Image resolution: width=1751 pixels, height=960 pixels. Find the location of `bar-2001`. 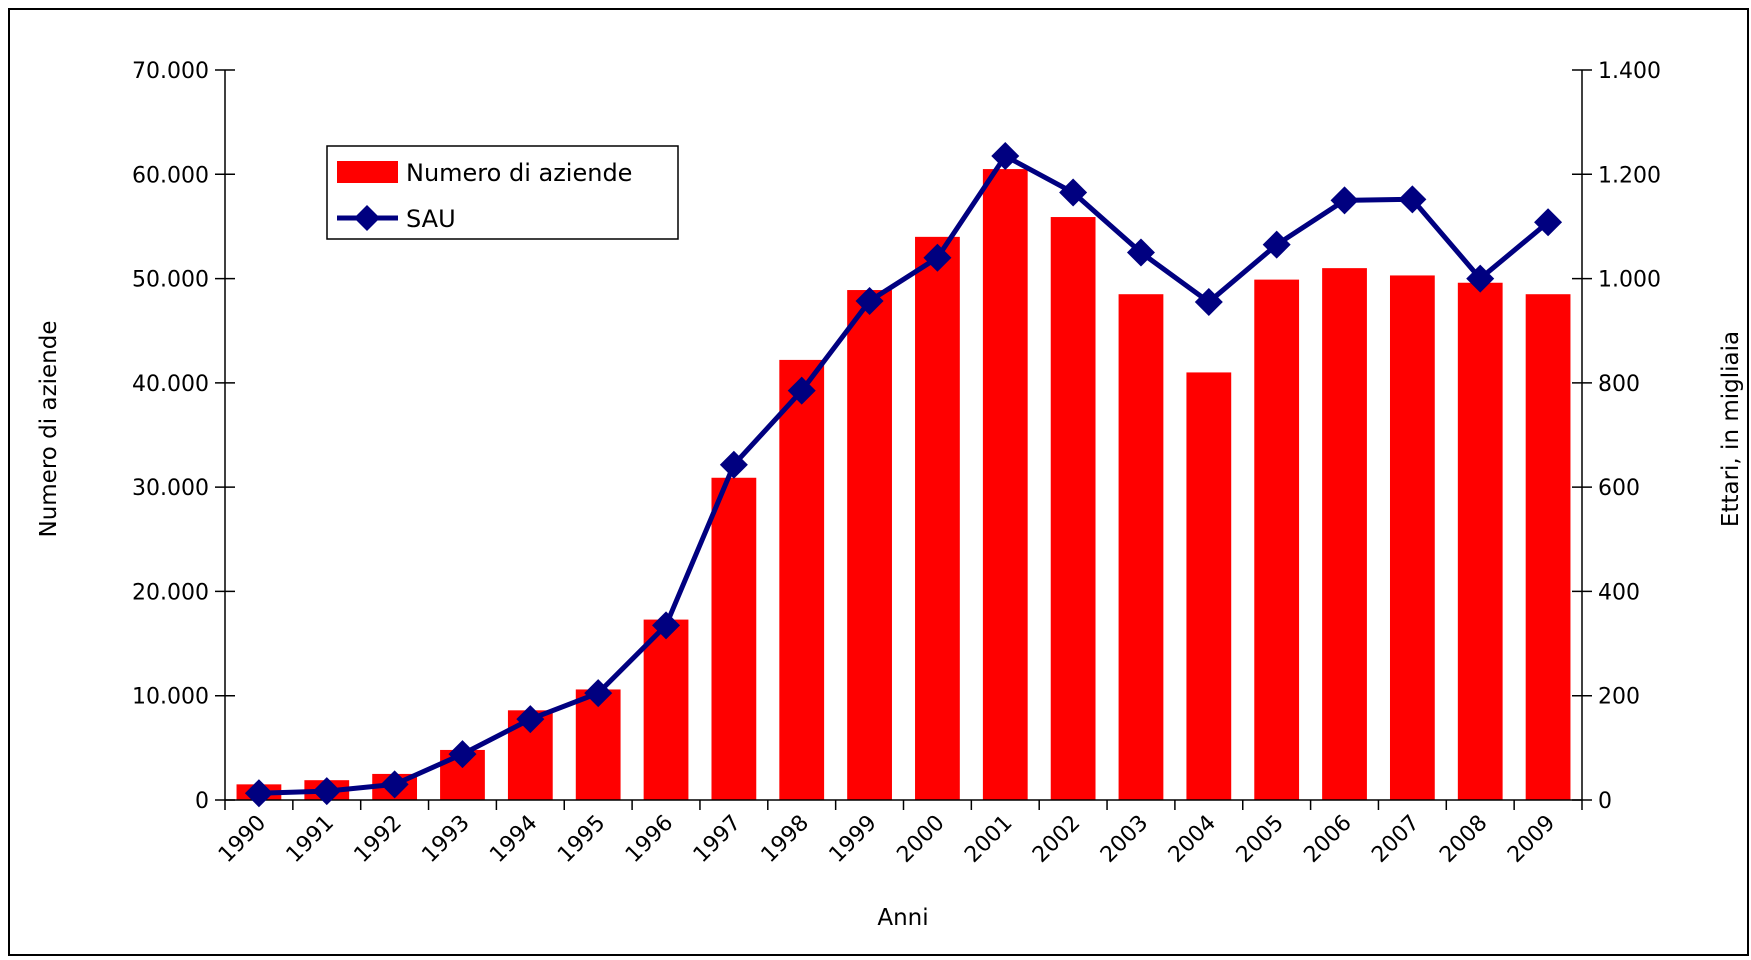

bar-2001 is located at coordinates (1005, 485).